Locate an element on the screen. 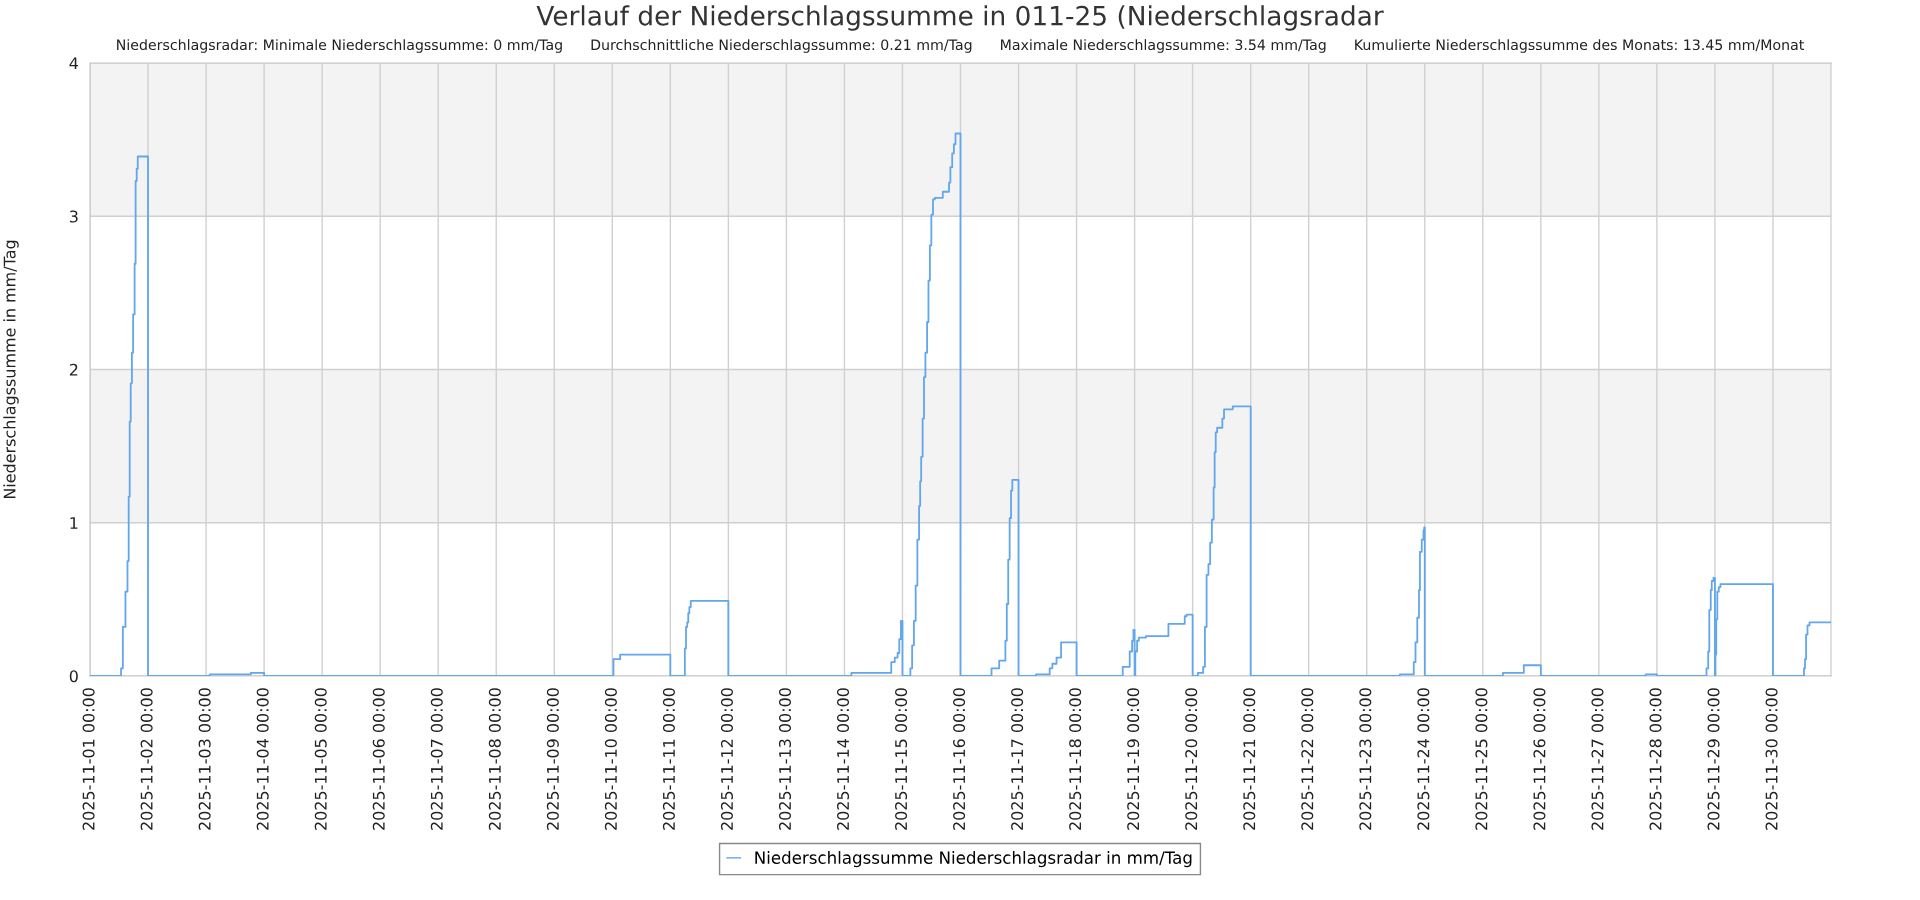 The image size is (1920, 900). x-tick-label: 2025-11-12 00:00 is located at coordinates (726, 759).